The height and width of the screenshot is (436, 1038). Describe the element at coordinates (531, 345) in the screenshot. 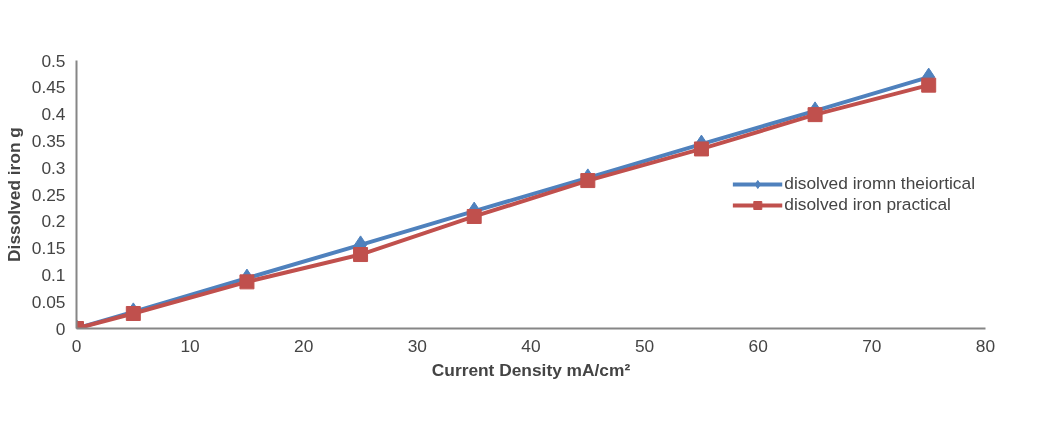

I see `x-tick-label: 40` at that location.